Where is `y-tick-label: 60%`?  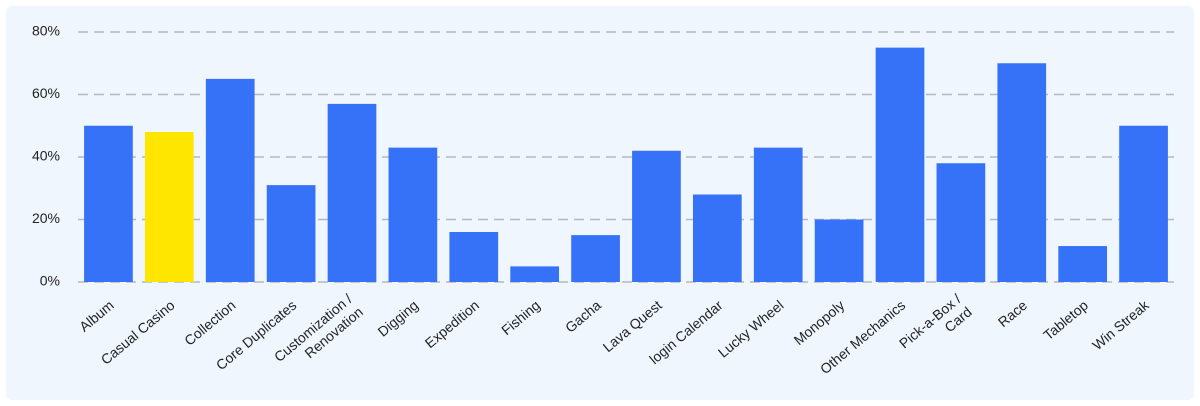 y-tick-label: 60% is located at coordinates (46, 93).